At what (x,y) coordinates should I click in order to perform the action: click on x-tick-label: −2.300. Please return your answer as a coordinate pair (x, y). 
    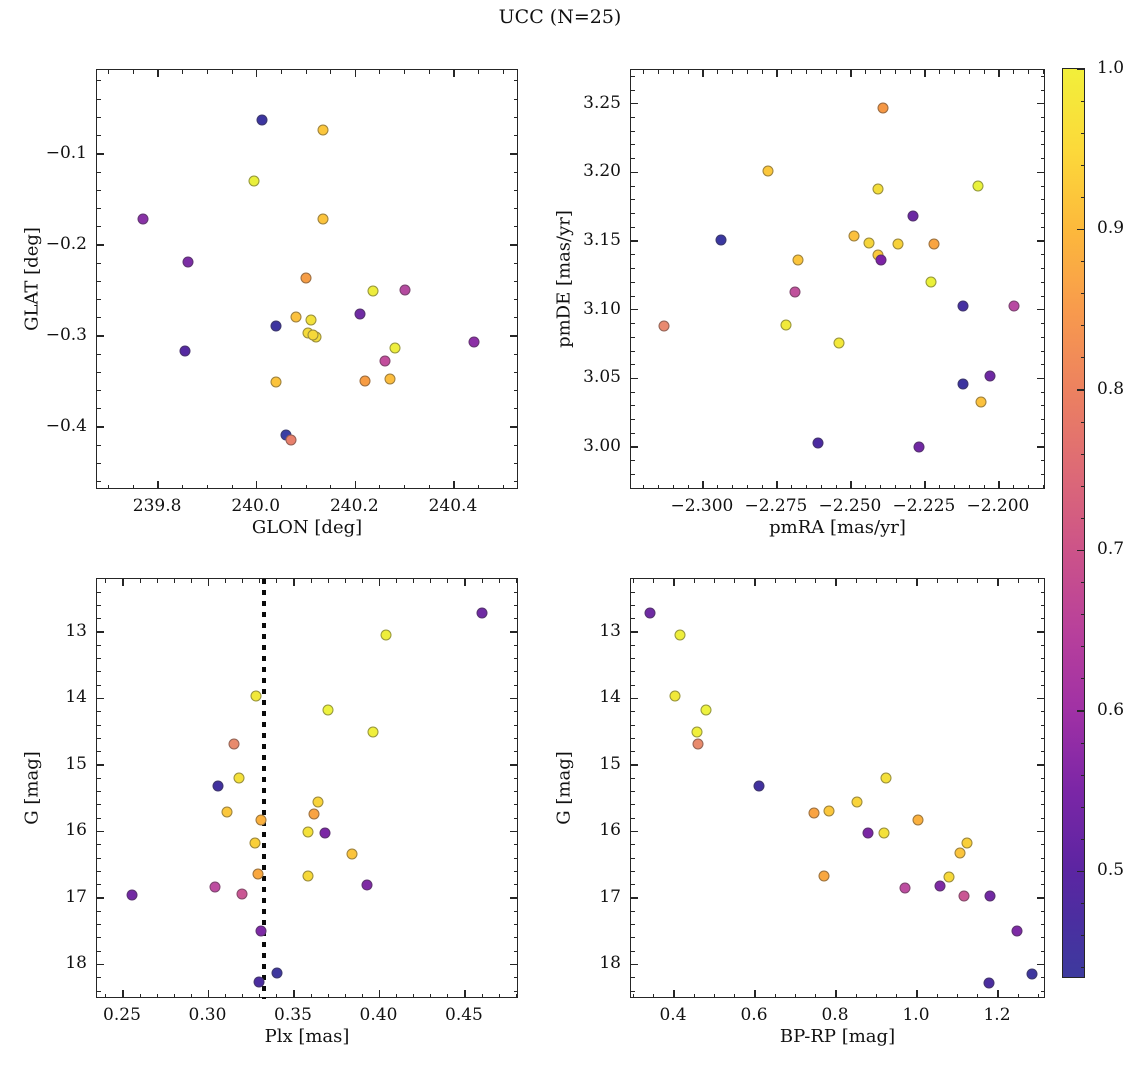
    Looking at the image, I should click on (702, 506).